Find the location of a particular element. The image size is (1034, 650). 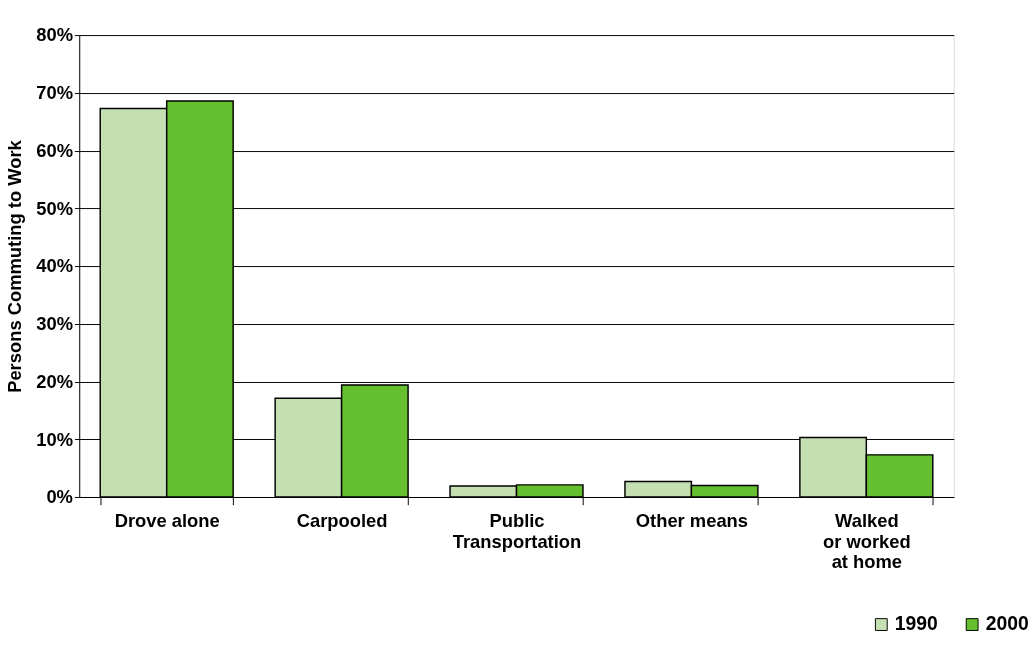

y-tick-label: 10% is located at coordinates (54, 439).